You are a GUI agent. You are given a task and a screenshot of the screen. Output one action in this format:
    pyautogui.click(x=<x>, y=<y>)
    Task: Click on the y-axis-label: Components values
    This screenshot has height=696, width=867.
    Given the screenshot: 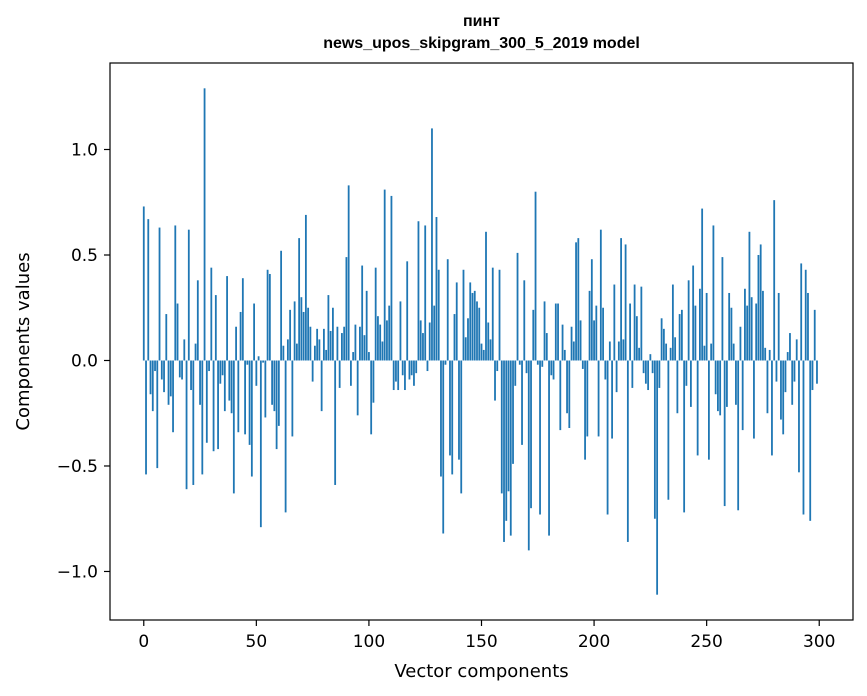 What is the action you would take?
    pyautogui.click(x=23, y=341)
    